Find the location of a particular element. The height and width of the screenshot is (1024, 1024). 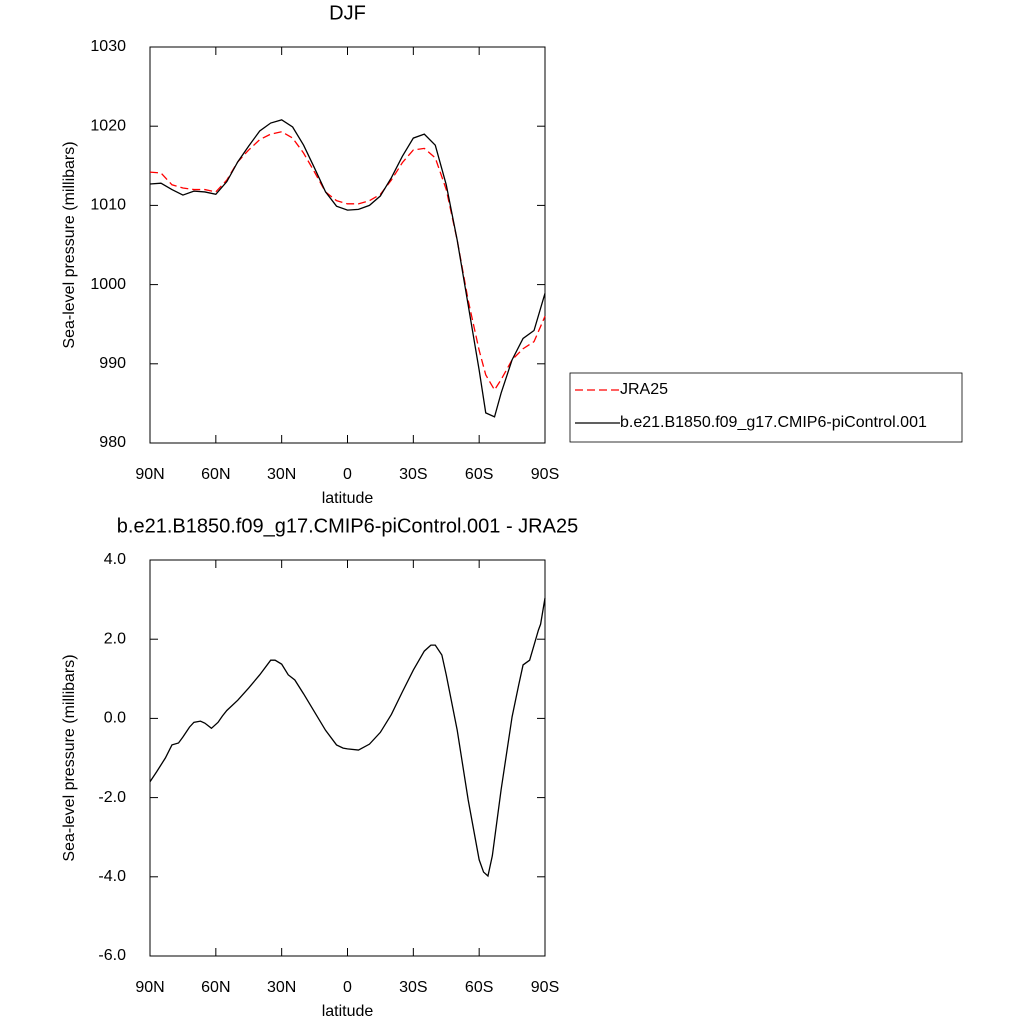

y-tick-label: -6.0 is located at coordinates (112, 955).